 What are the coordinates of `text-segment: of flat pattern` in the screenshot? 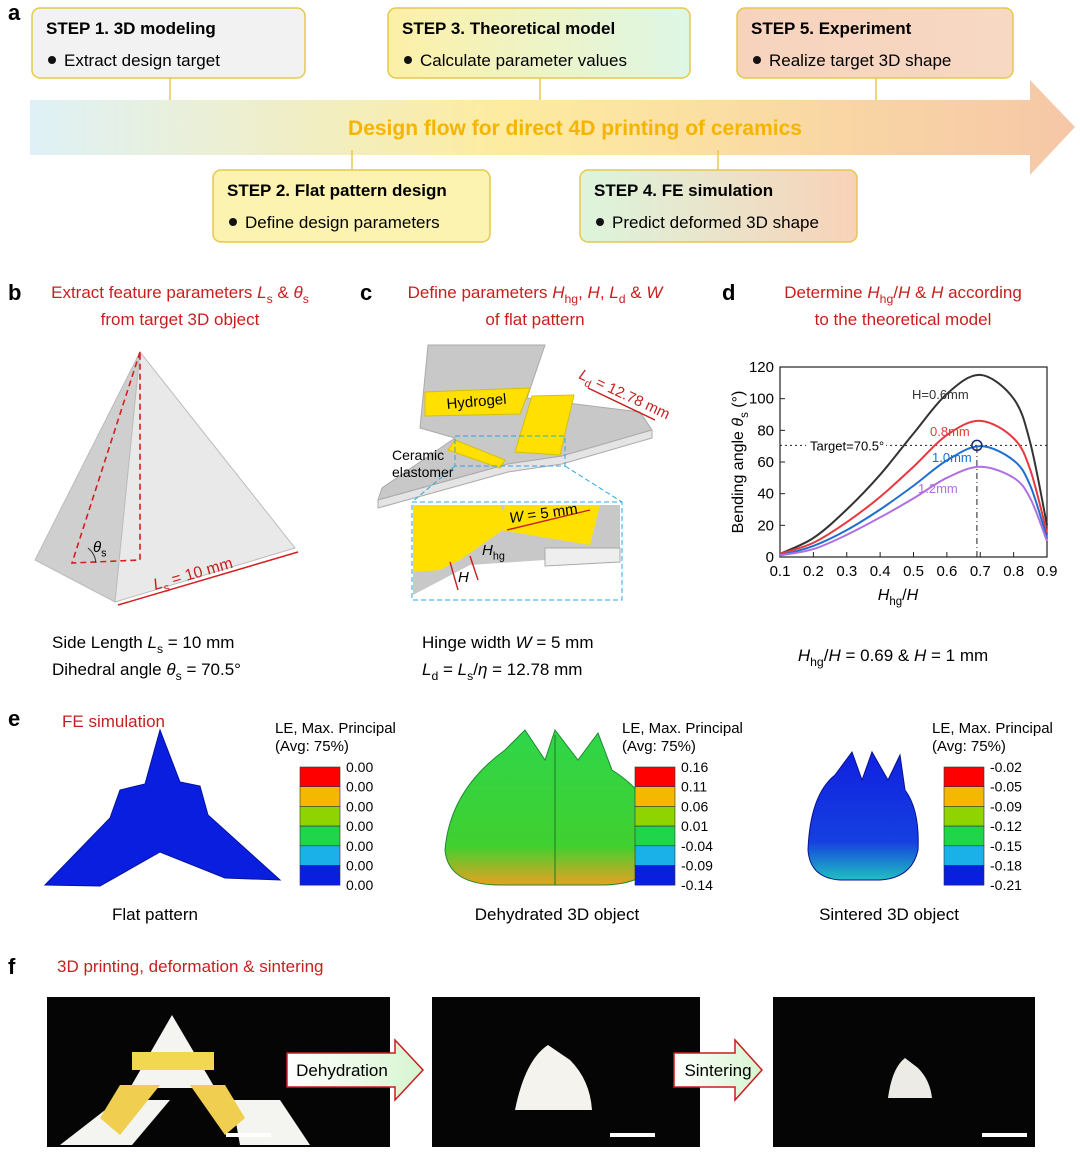 It's located at (534, 319).